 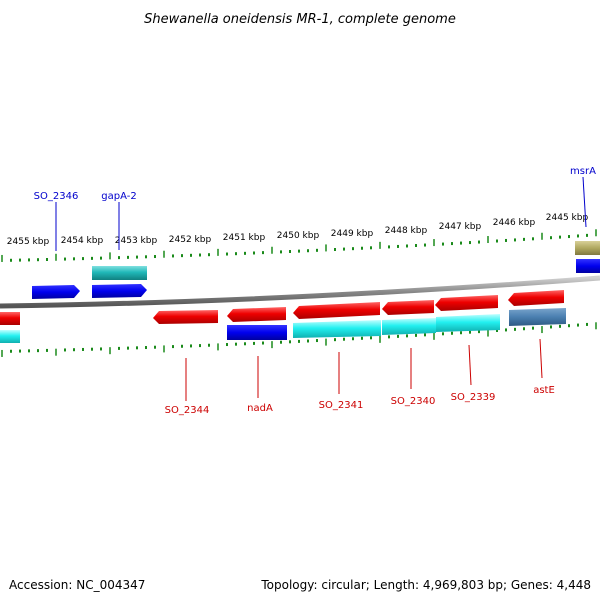 I want to click on tick-label-2449: 2449 kbp, so click(x=352, y=234).